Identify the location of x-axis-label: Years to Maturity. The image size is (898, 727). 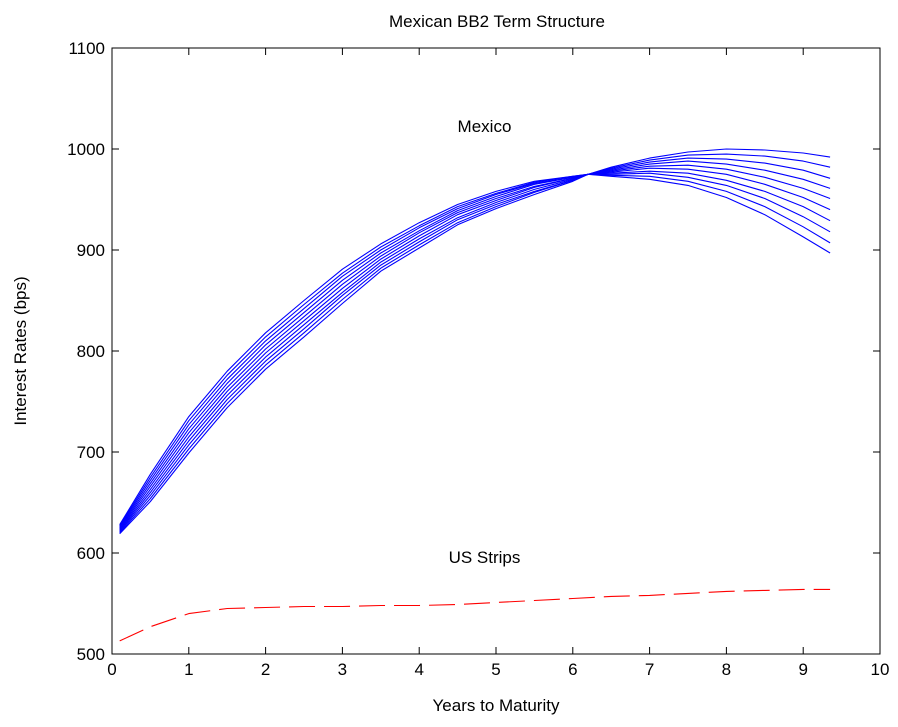
(496, 705).